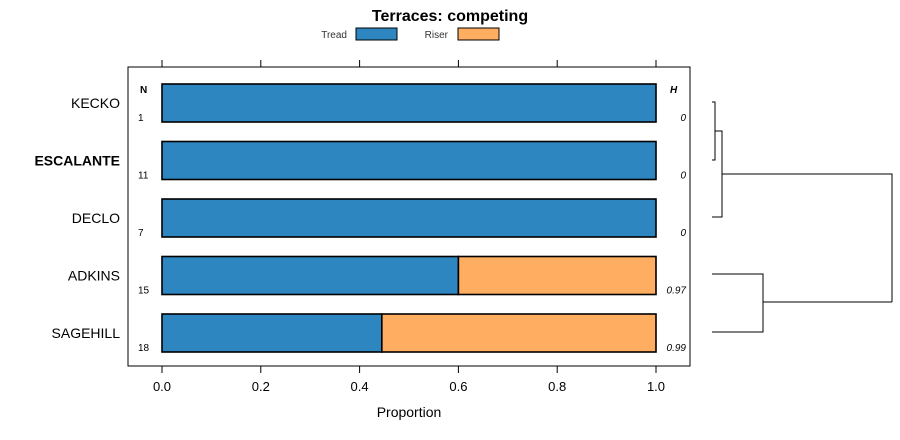  I want to click on x-tick-label: 0.8, so click(557, 386).